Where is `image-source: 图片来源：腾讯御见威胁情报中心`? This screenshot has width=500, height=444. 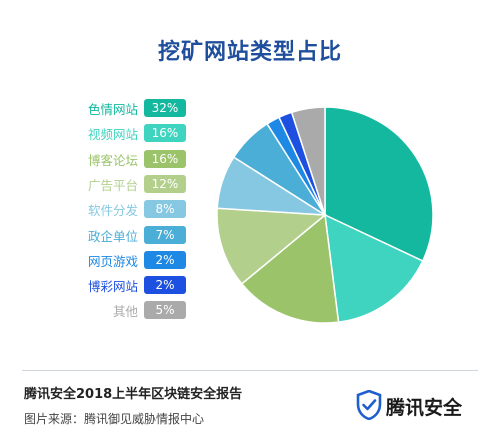 image-source: 图片来源：腾讯御见威胁情报中心 is located at coordinates (114, 419).